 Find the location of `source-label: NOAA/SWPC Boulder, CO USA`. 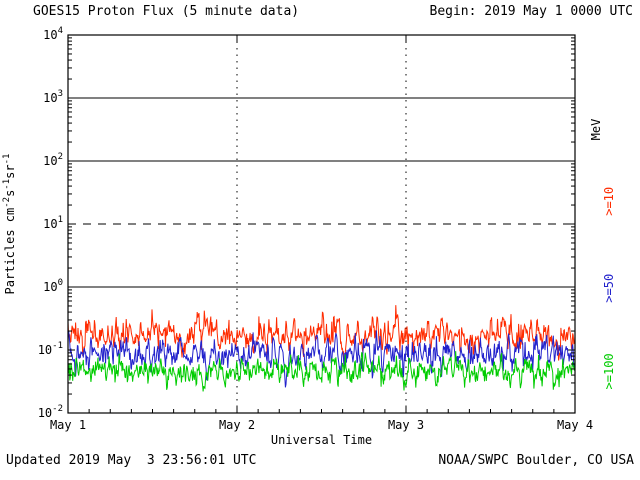

source-label: NOAA/SWPC Boulder, CO USA is located at coordinates (536, 460).